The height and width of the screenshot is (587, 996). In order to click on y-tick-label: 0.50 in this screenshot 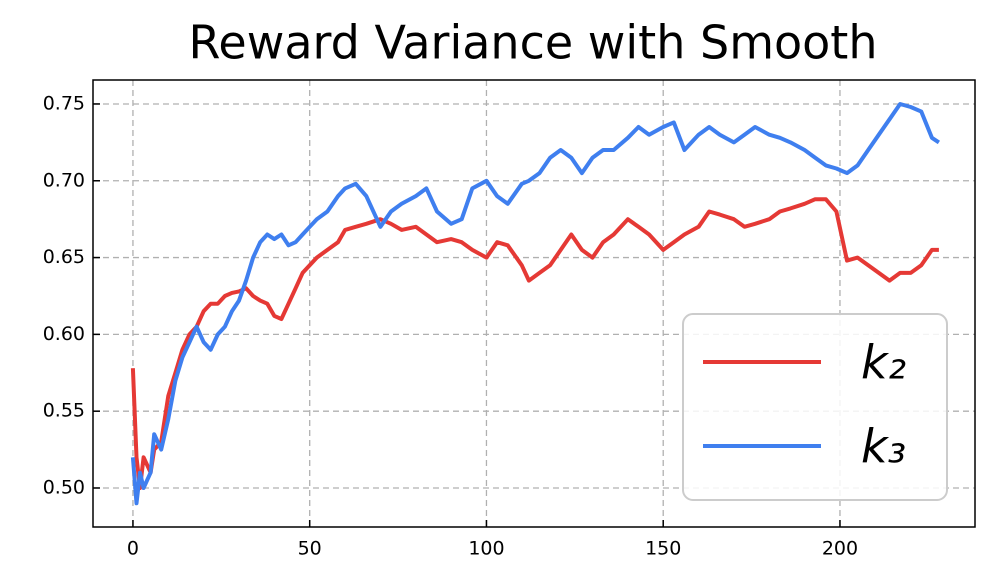, I will do `click(64, 487)`.